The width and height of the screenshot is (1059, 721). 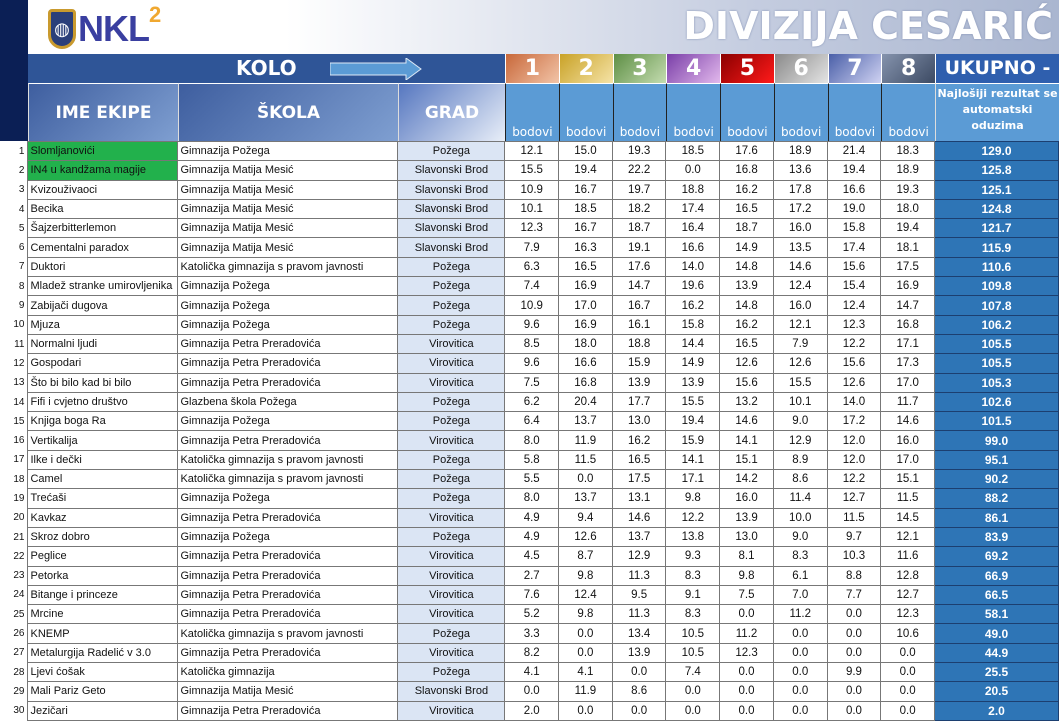 What do you see at coordinates (907, 614) in the screenshot?
I see `round-points: 12.3` at bounding box center [907, 614].